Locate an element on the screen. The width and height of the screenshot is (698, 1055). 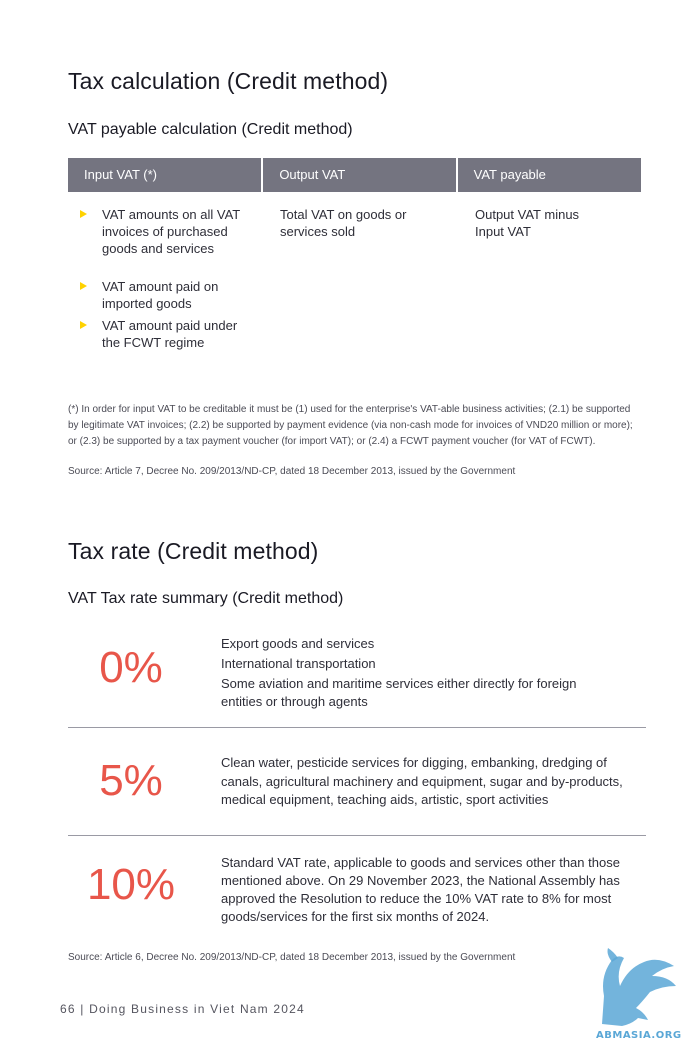
section-subtitle-vat-payable: VAT payable calculation (Credit method) is located at coordinates (210, 129).